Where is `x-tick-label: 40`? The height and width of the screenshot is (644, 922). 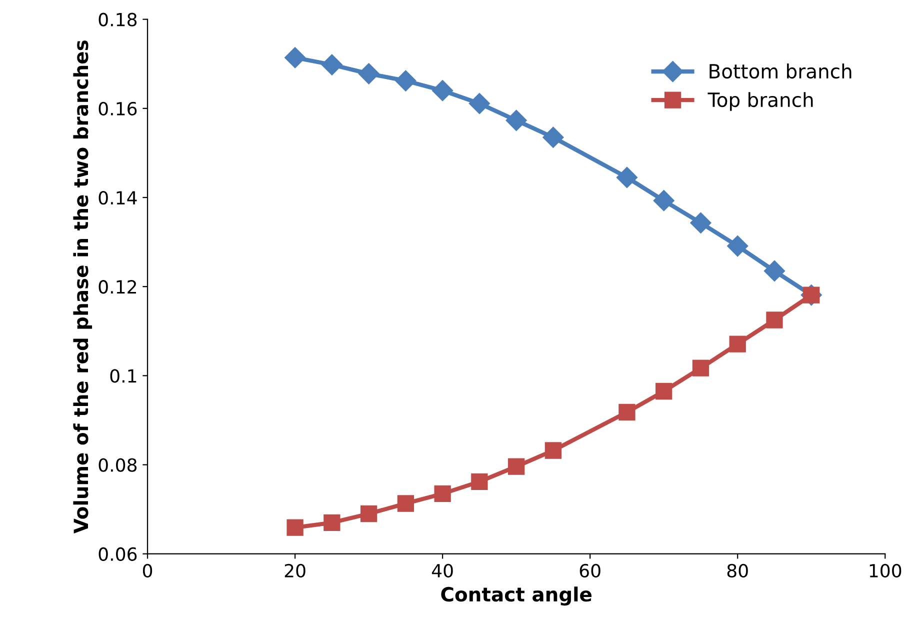 x-tick-label: 40 is located at coordinates (442, 571).